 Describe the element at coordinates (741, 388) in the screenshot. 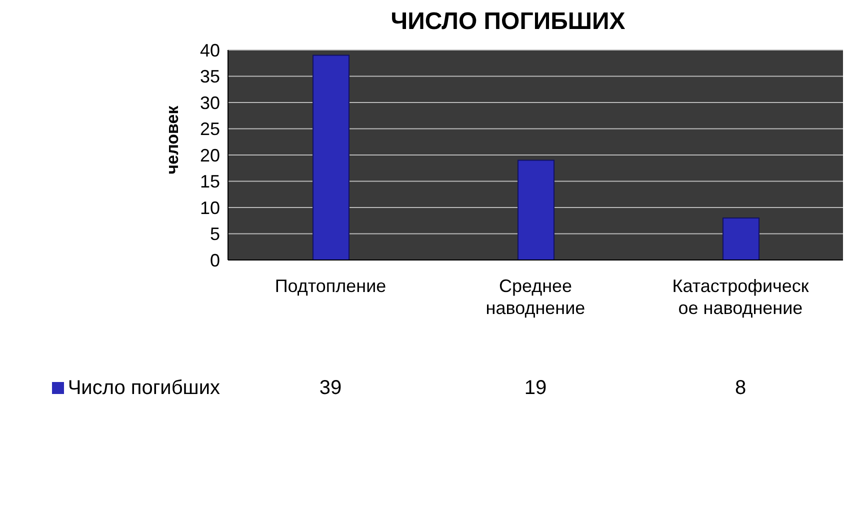

I see `data-label: 8` at that location.